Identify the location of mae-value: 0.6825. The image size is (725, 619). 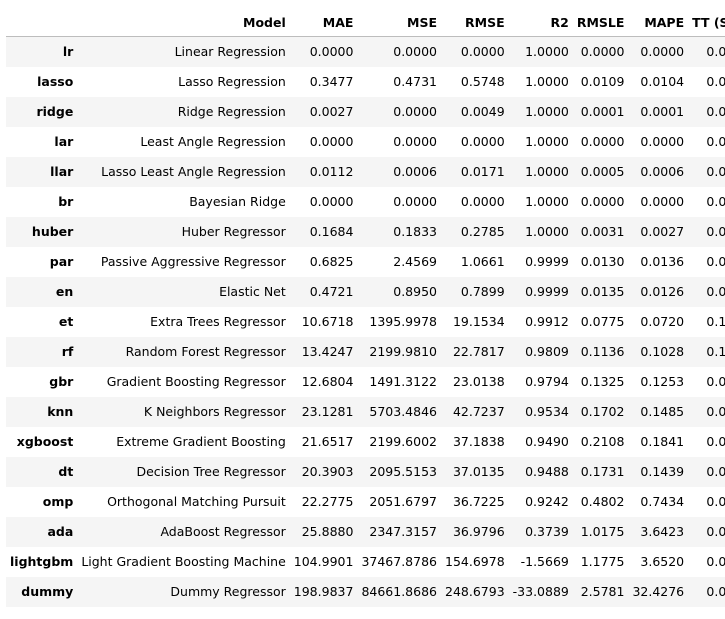
(331, 261).